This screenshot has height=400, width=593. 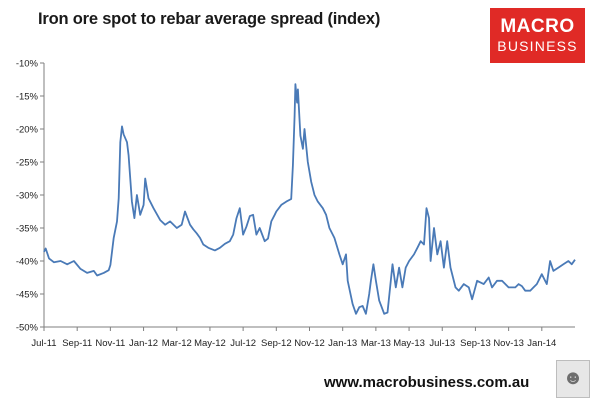 I want to click on y-axis: -10% -15% -20% -25% -30% -35% -40% -45% -50%, so click(x=30, y=196).